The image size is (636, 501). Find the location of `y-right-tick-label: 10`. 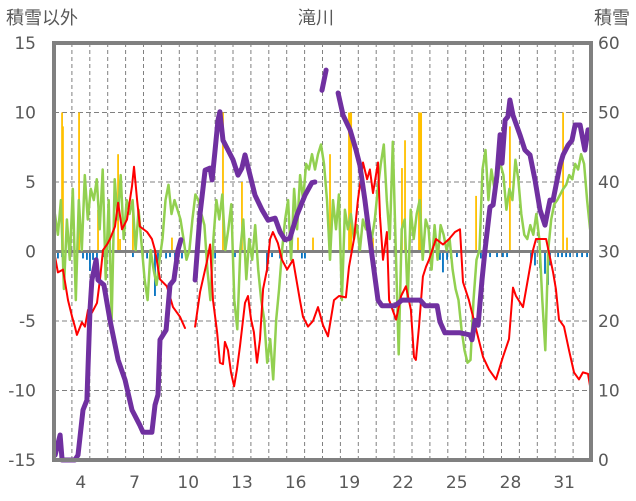

y-right-tick-label: 10 is located at coordinates (609, 392).